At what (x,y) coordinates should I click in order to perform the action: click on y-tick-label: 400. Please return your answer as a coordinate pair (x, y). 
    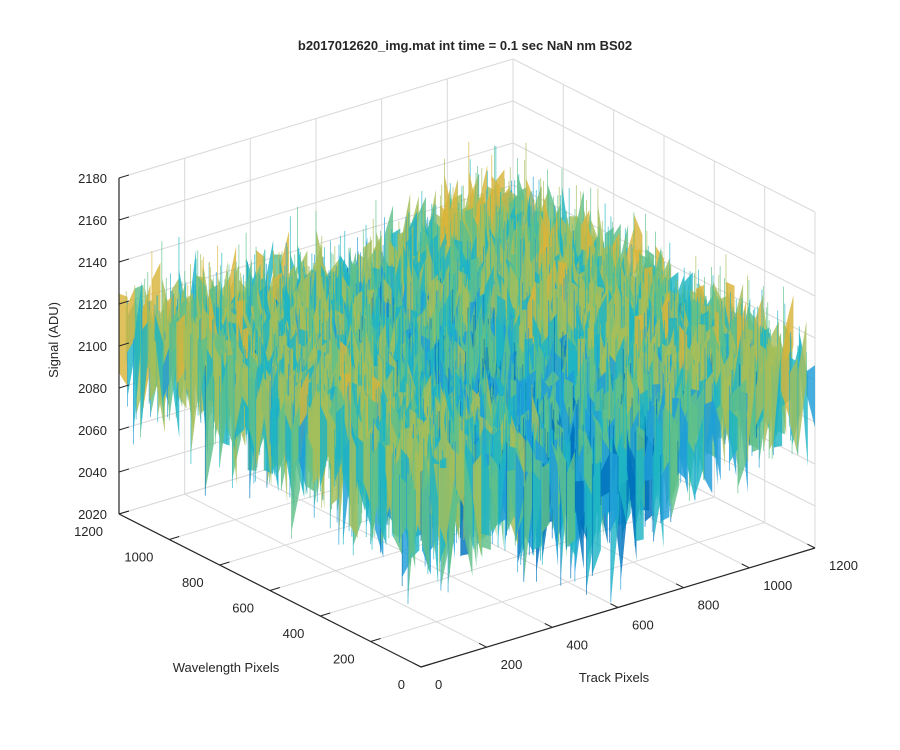
    Looking at the image, I should click on (294, 633).